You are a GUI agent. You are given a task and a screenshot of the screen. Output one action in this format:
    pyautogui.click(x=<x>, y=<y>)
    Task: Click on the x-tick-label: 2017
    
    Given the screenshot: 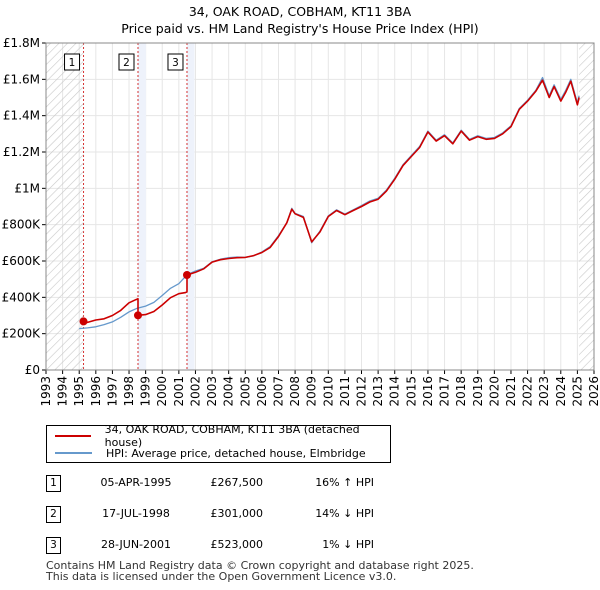 What is the action you would take?
    pyautogui.click(x=445, y=391)
    